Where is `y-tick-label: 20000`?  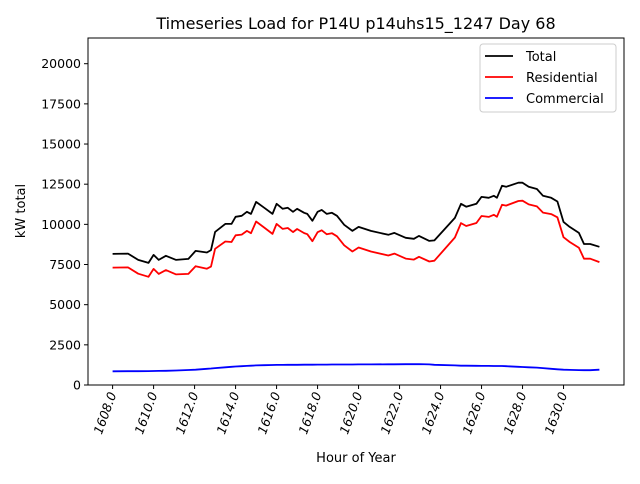 y-tick-label: 20000 is located at coordinates (61, 63).